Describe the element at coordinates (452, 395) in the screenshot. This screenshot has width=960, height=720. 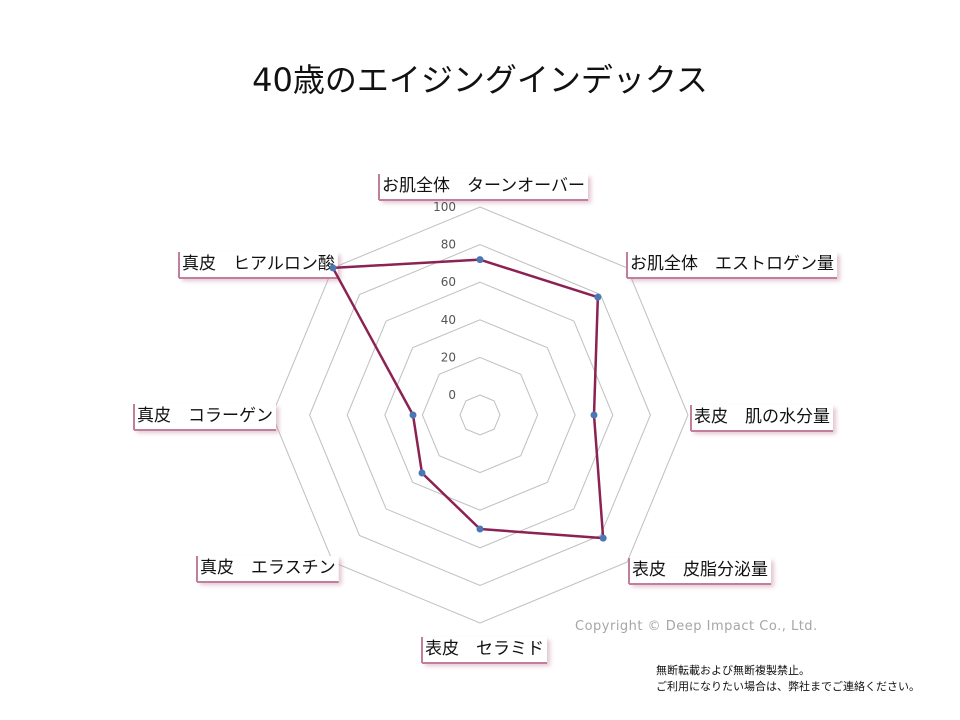
I see `tick-label: 0` at that location.